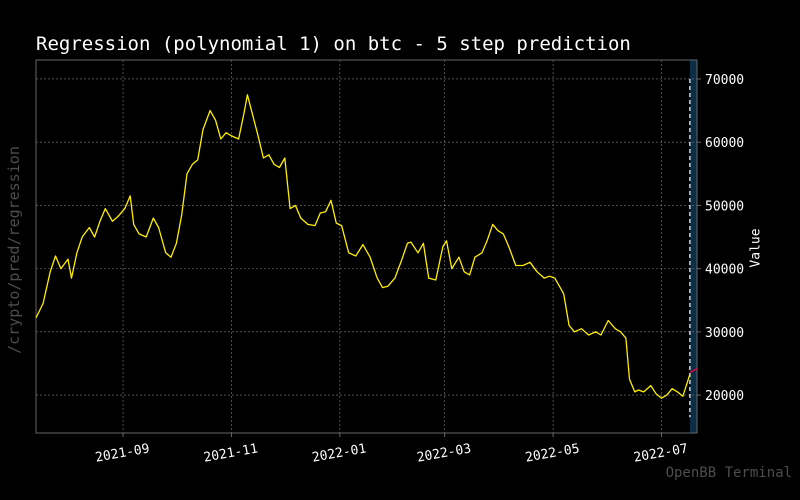 The height and width of the screenshot is (500, 800). Describe the element at coordinates (724, 270) in the screenshot. I see `y-tick-label: 40000` at that location.